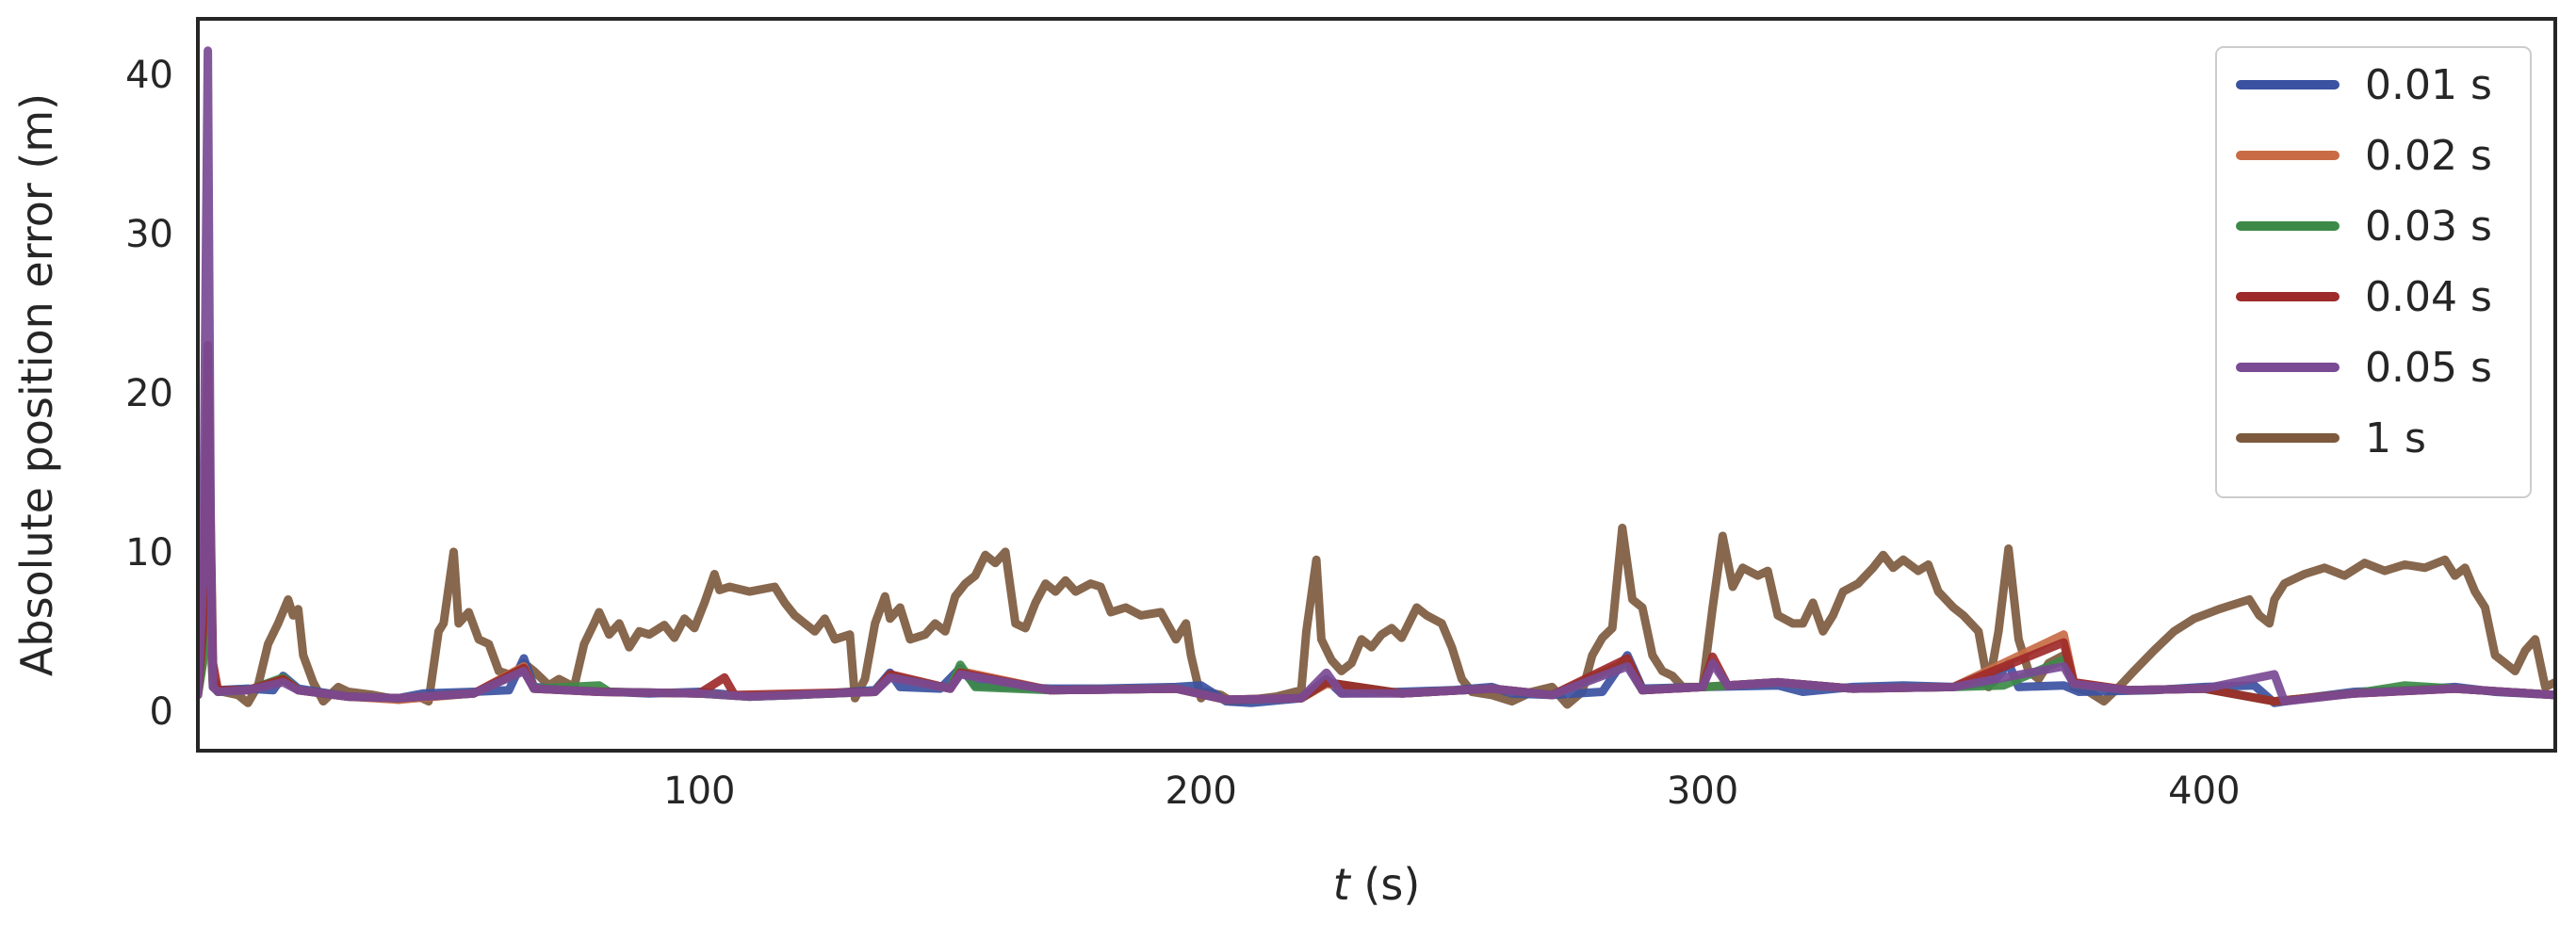  What do you see at coordinates (2428, 368) in the screenshot?
I see `legend-label-4: 0.05 s` at bounding box center [2428, 368].